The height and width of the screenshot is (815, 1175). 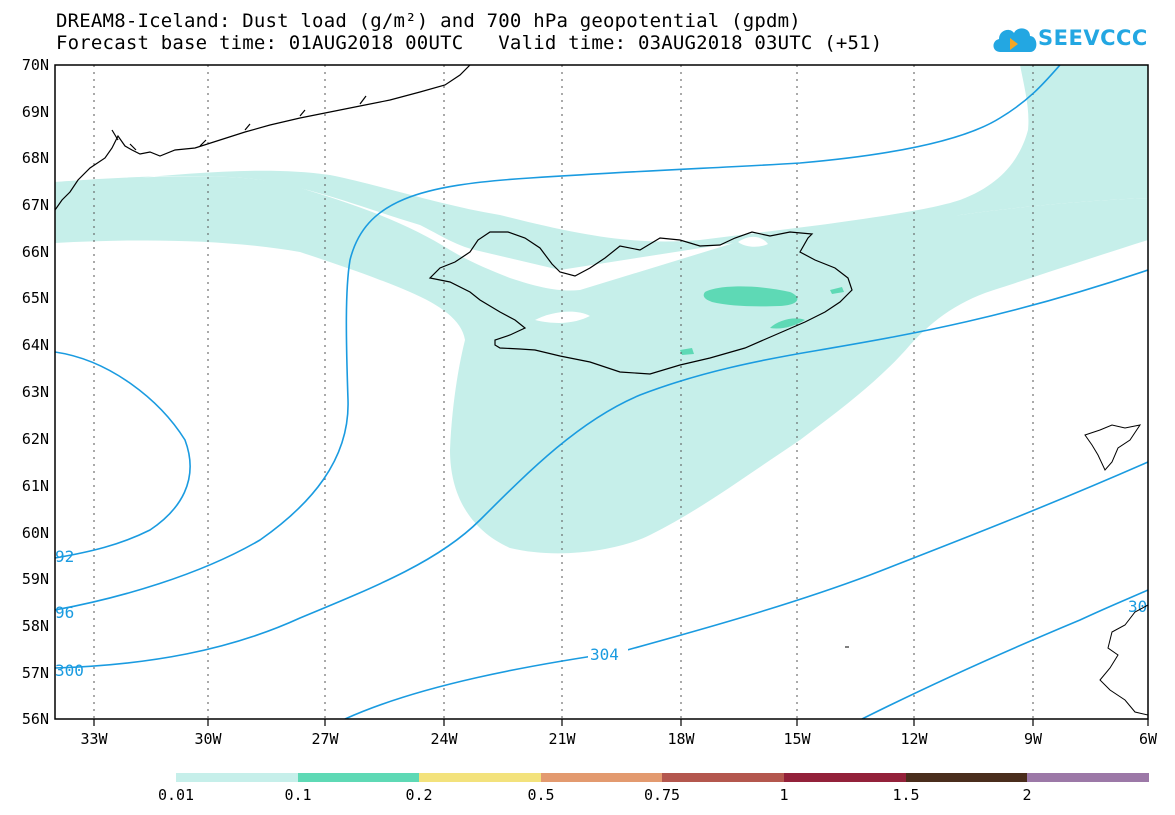 I want to click on colorbar-label: 2, so click(x=1026, y=795).